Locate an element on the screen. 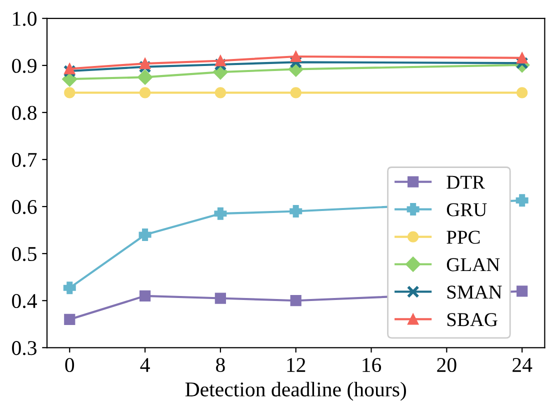  x-axis-title: Detection deadline (hours) is located at coordinates (295, 391).